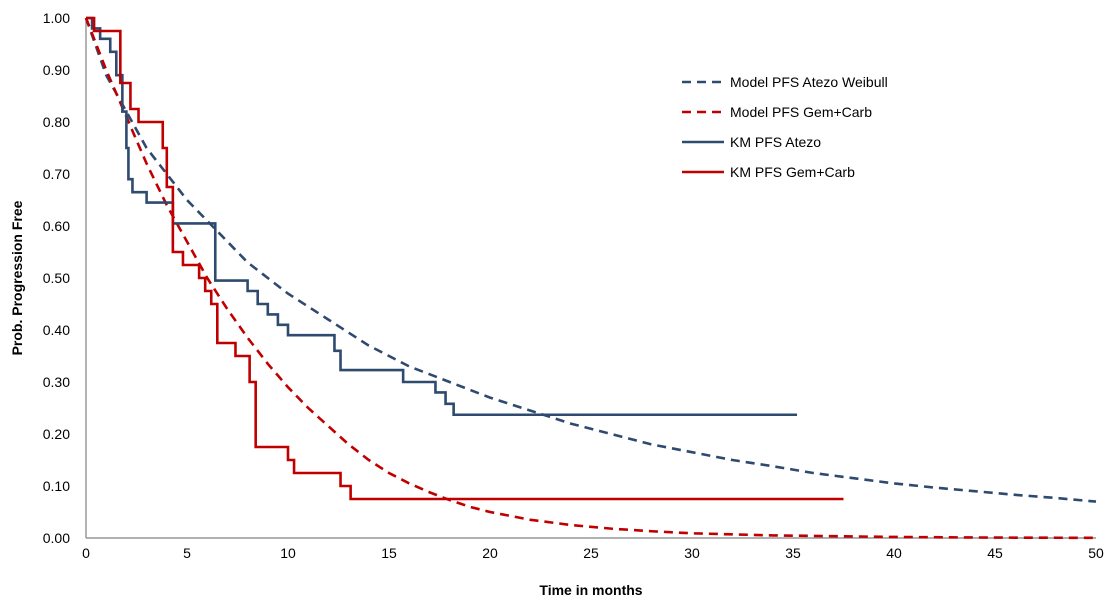 This screenshot has height=600, width=1112. I want to click on legend-label: Model PFS Atezo Weibull, so click(809, 82).